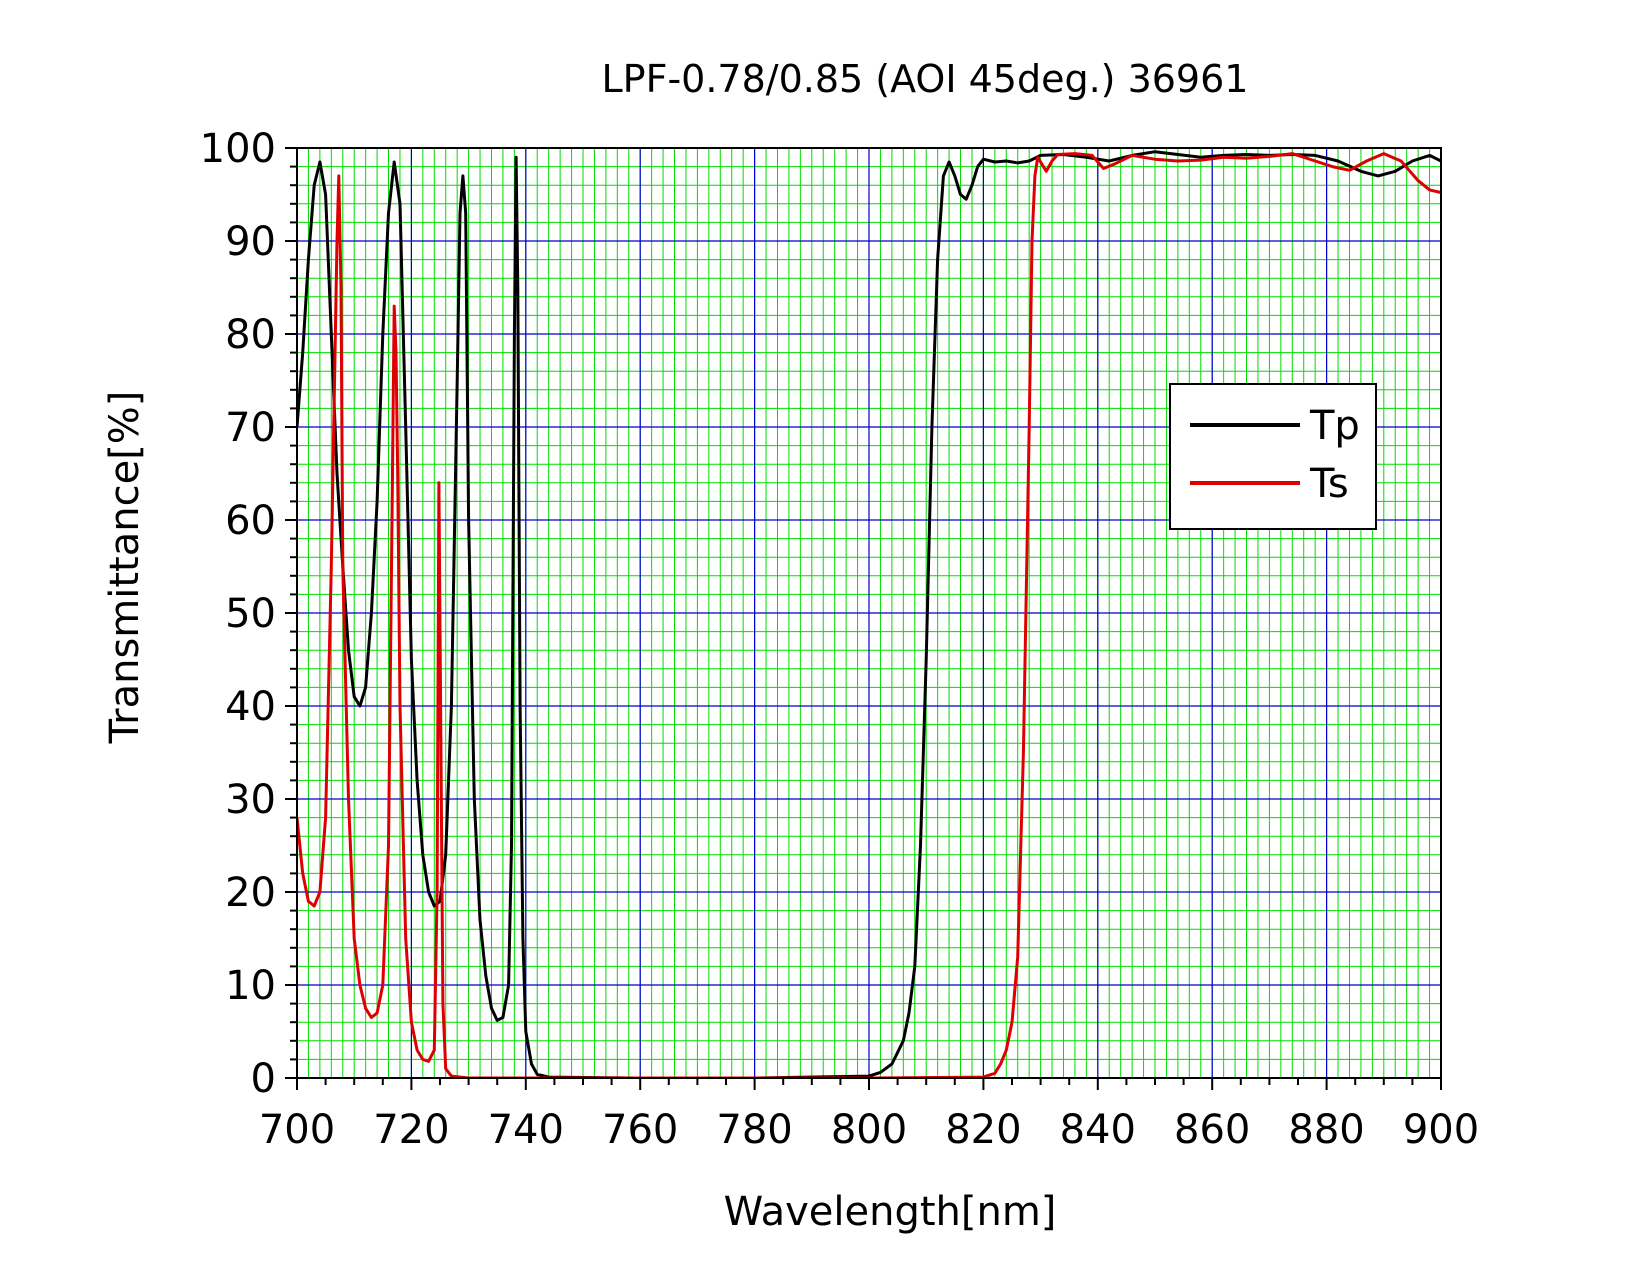 The height and width of the screenshot is (1275, 1650). Describe the element at coordinates (250, 986) in the screenshot. I see `y-tick-label: 10` at that location.